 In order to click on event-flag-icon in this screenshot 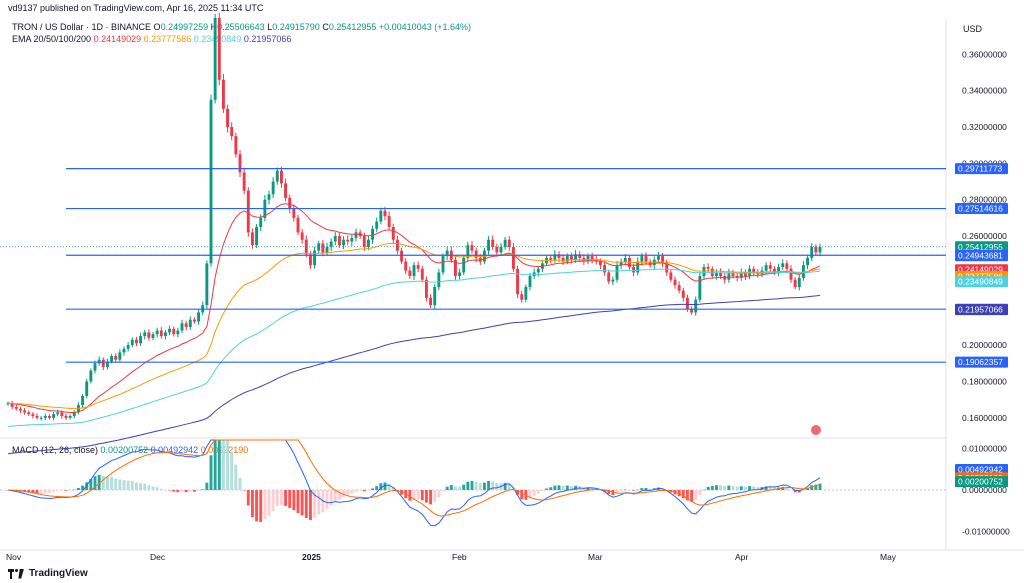, I will do `click(816, 430)`.